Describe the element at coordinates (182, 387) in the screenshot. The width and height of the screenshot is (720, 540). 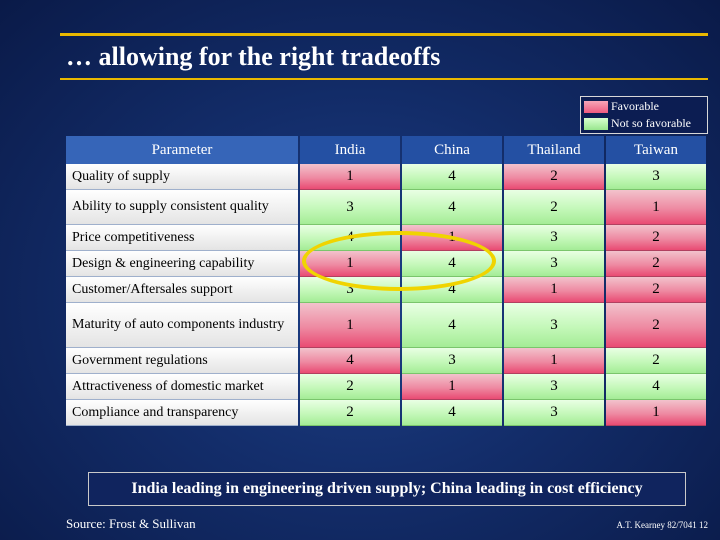
I see `parameter-label: Attractiveness of domestic market` at that location.